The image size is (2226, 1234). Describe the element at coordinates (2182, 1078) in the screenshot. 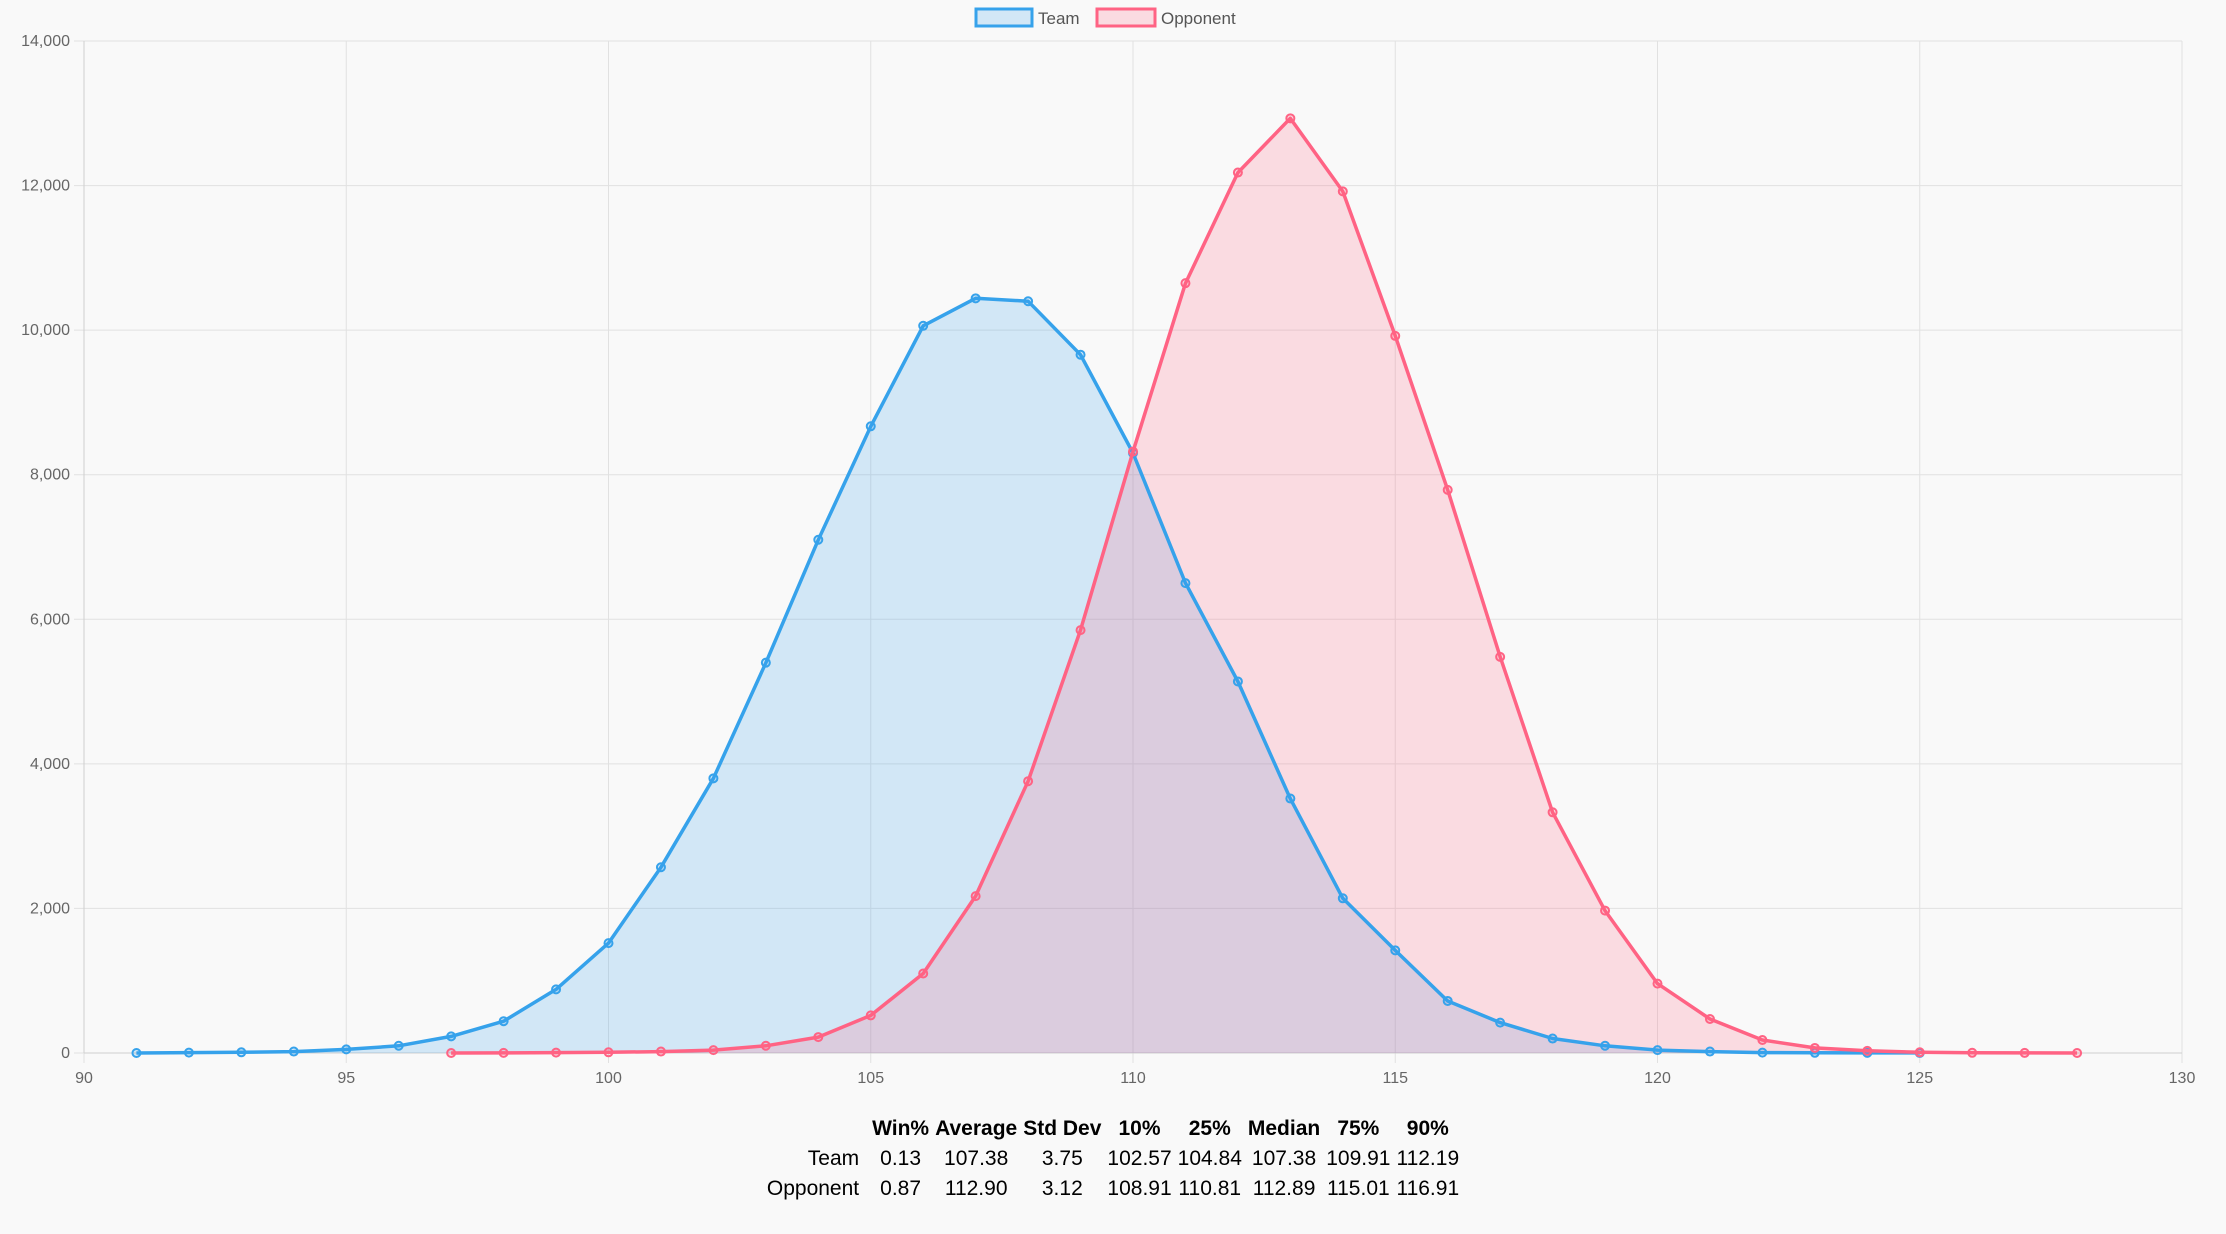

I see `x-tick-label: 130` at that location.